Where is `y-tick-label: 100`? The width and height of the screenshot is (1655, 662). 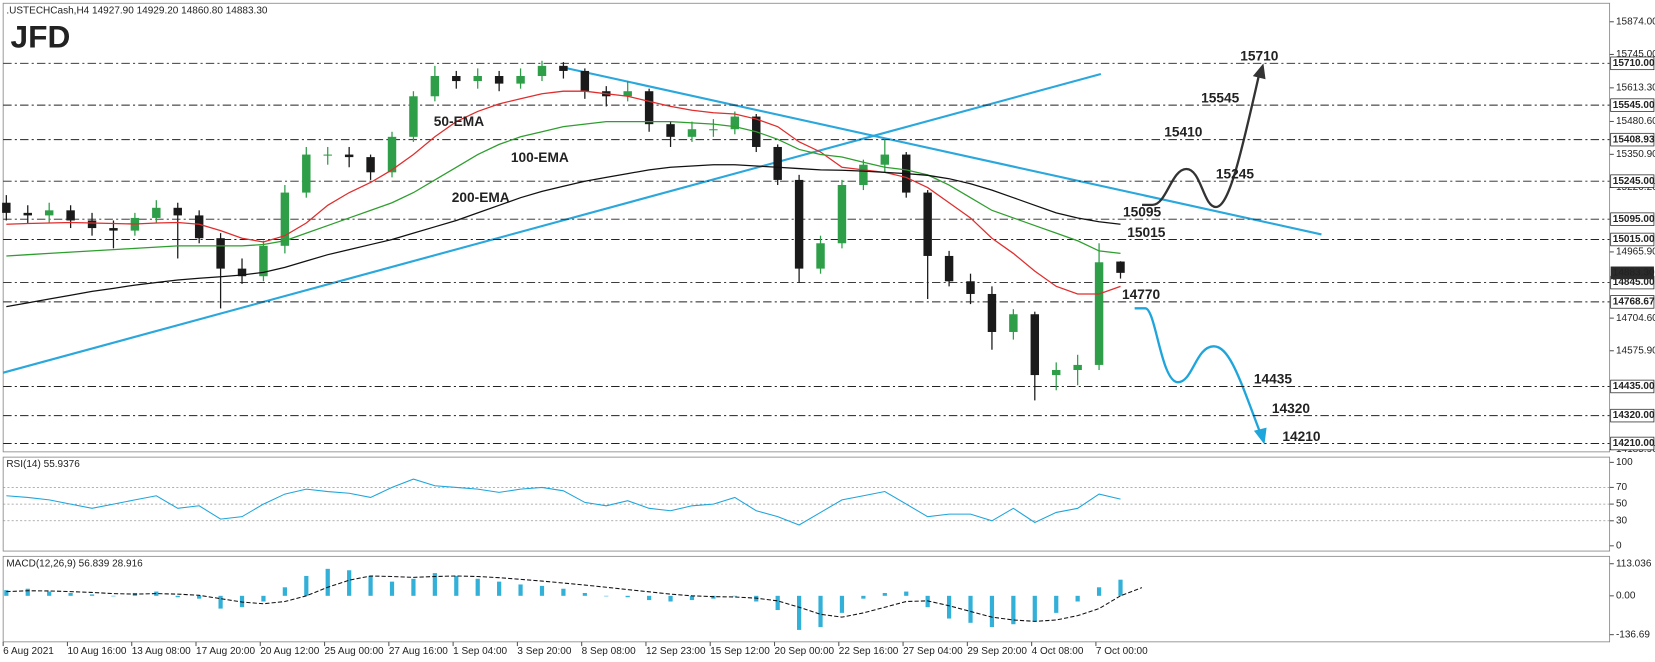
y-tick-label: 100 is located at coordinates (1624, 462).